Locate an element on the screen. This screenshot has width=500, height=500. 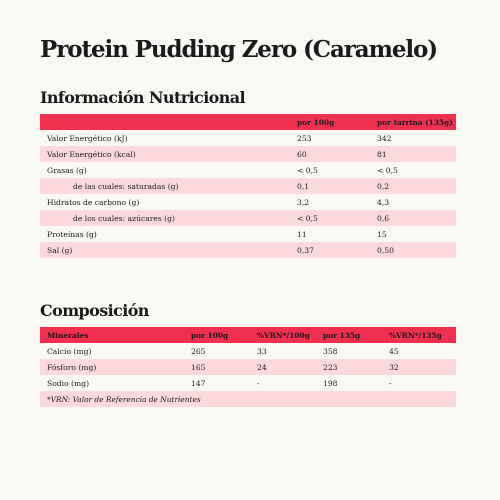
table-row: Sal (g) 0,37 0,50 is located at coordinates (248, 250).